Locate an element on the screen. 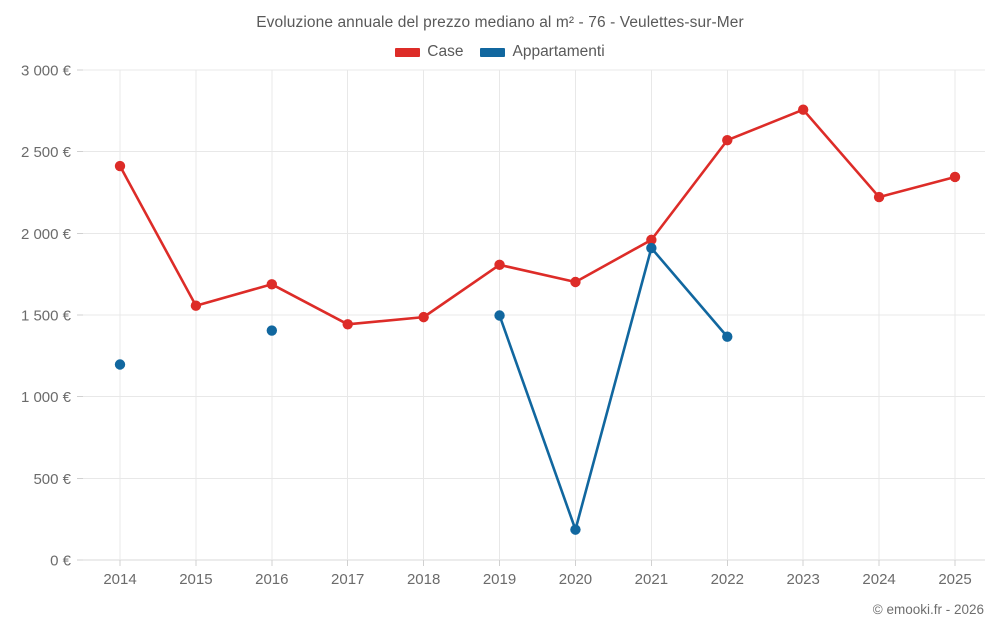 Image resolution: width=1000 pixels, height=625 pixels. x-axis-tick-label: 2020 is located at coordinates (575, 579).